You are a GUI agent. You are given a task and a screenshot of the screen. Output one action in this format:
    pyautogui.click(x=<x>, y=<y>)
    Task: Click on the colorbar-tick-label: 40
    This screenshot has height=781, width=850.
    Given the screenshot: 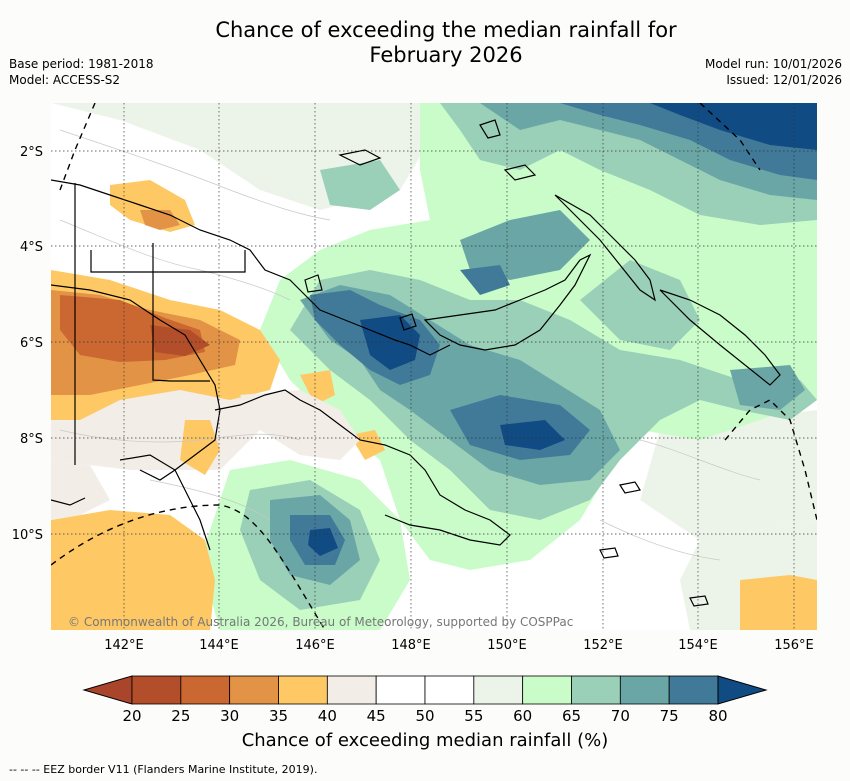 What is the action you would take?
    pyautogui.click(x=327, y=716)
    